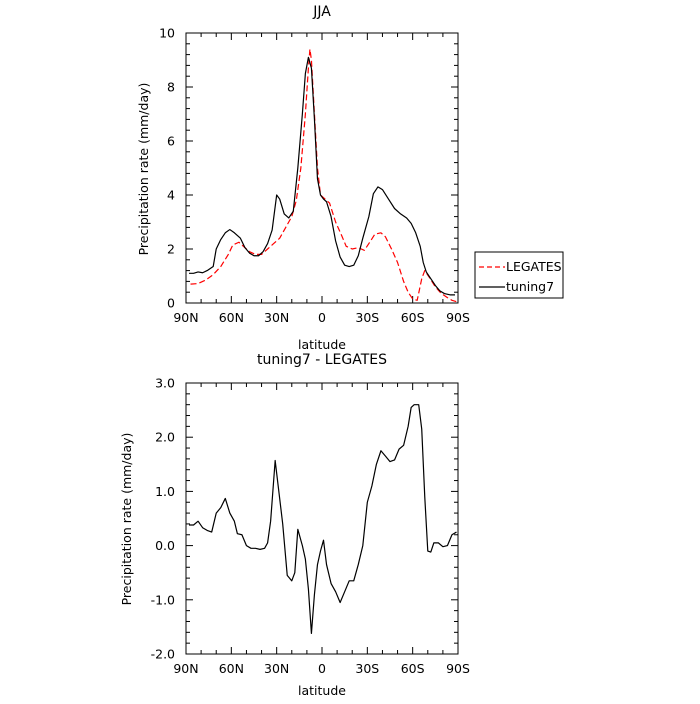 This screenshot has height=704, width=700. Describe the element at coordinates (171, 87) in the screenshot. I see `top-y-tick-label: 8` at that location.